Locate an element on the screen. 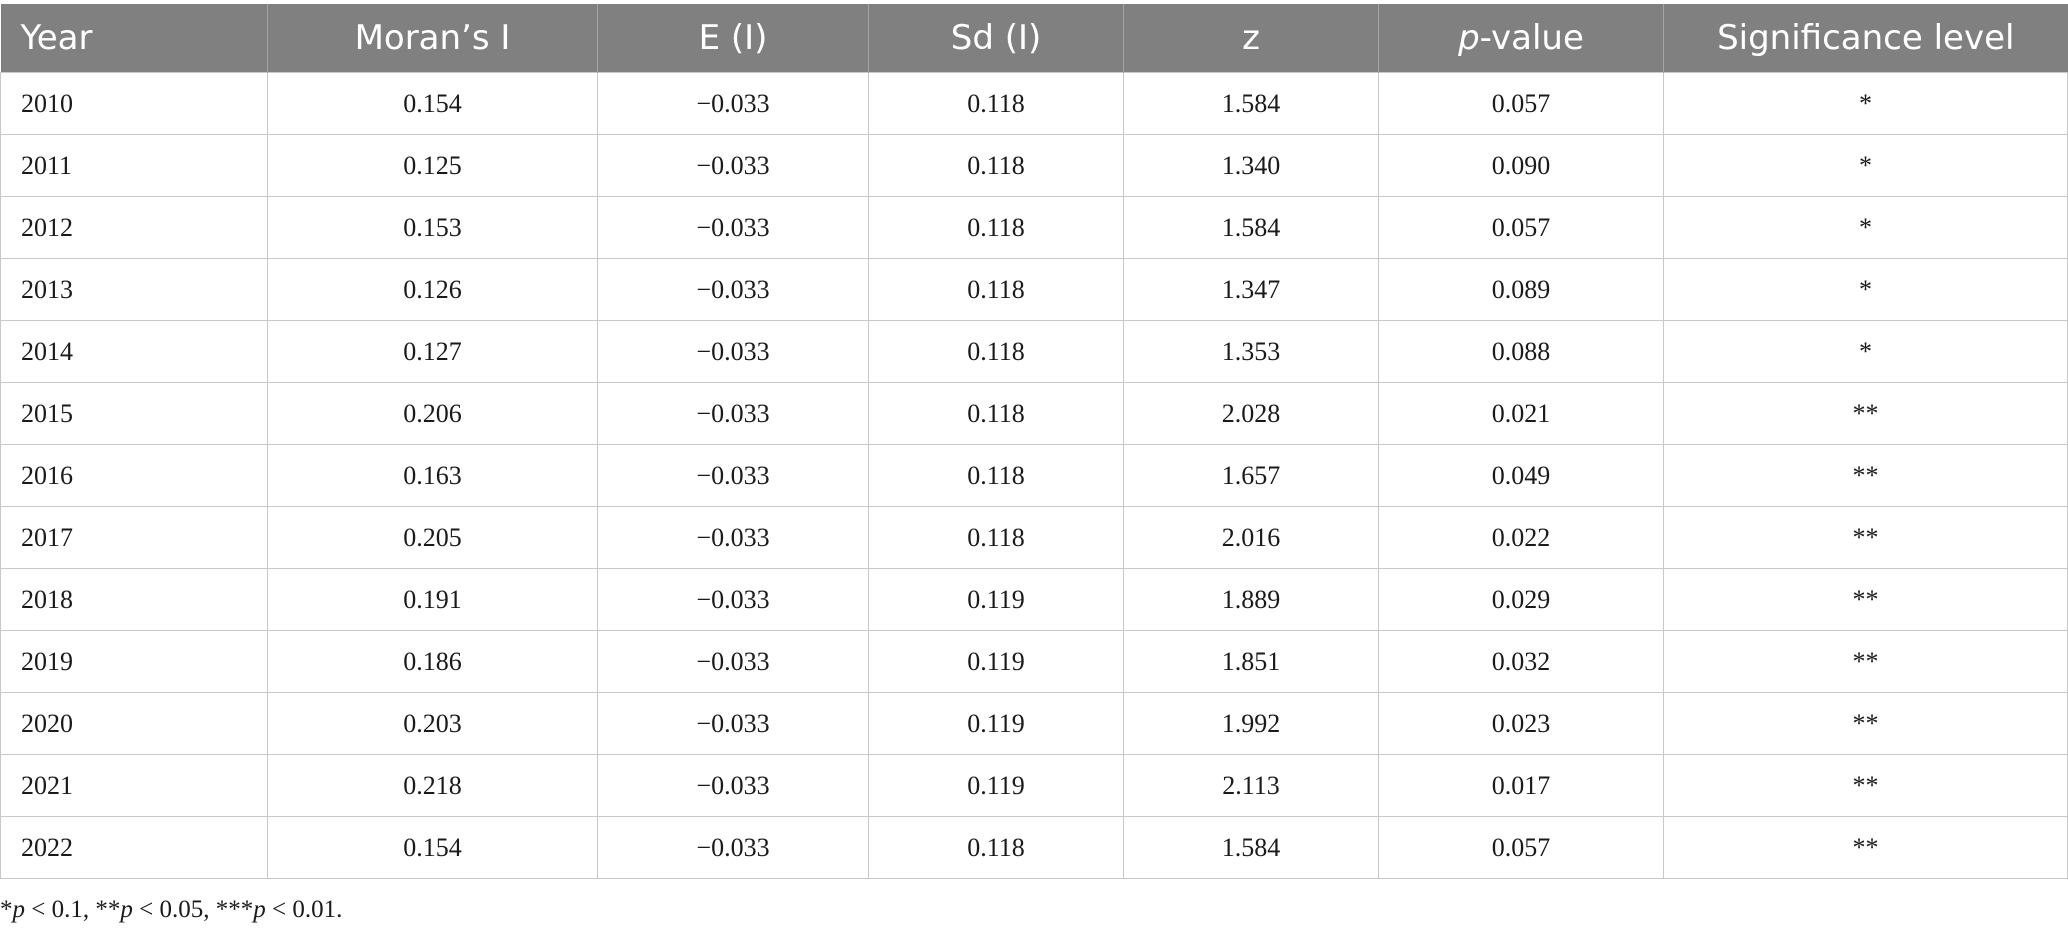 The width and height of the screenshot is (2068, 934). cell-morans-i: 0.203 is located at coordinates (432, 723).